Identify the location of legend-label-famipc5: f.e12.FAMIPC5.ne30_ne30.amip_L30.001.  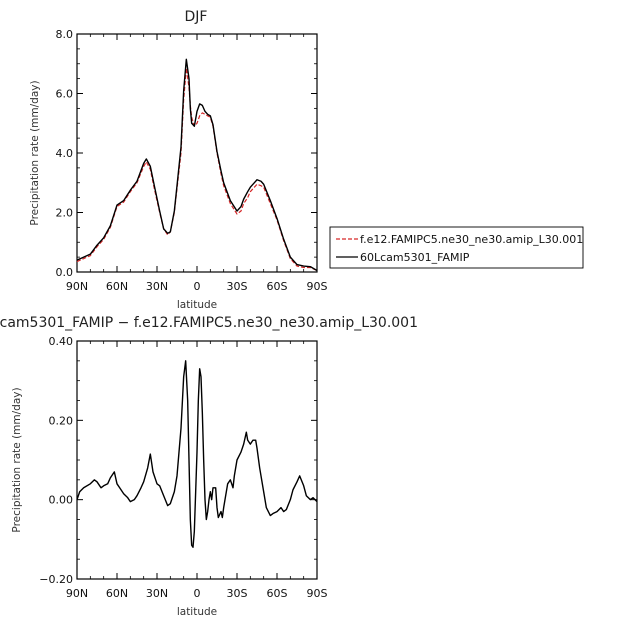
(471, 239).